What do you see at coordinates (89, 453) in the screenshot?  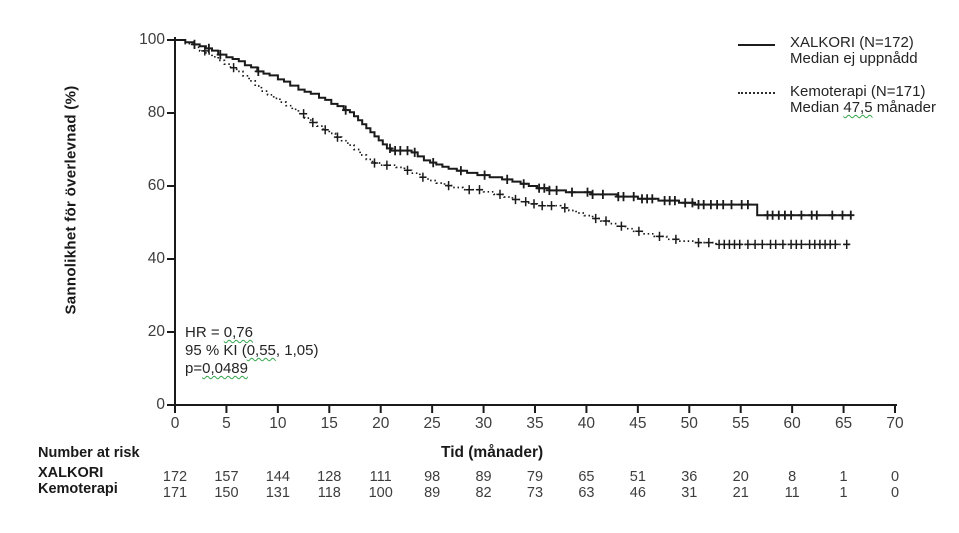 I see `risk-table-title: Number at risk` at bounding box center [89, 453].